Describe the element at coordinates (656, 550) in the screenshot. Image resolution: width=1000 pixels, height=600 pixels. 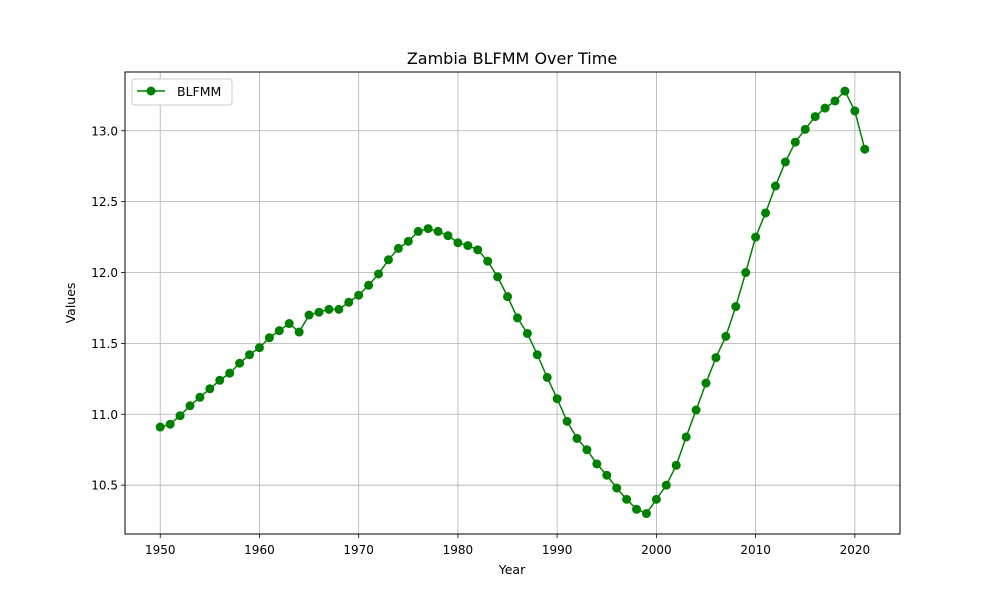
I see `x-tick-label: 2000` at that location.